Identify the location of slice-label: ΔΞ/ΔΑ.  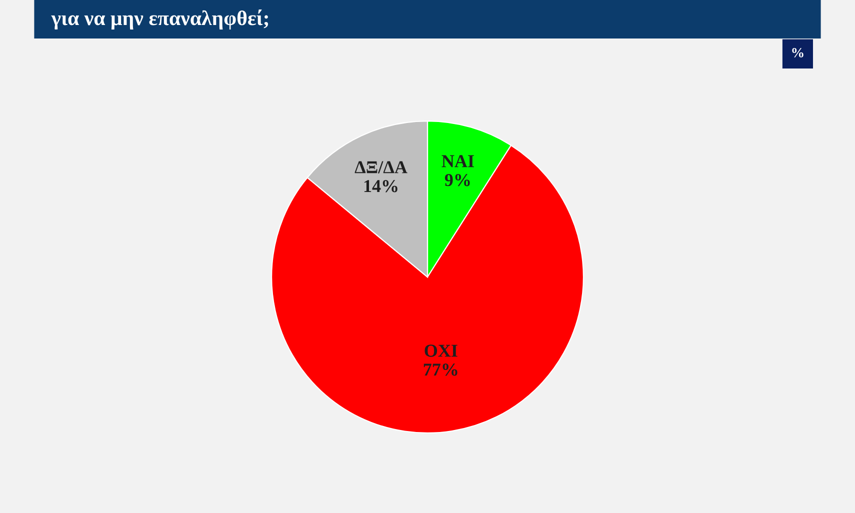
(381, 167).